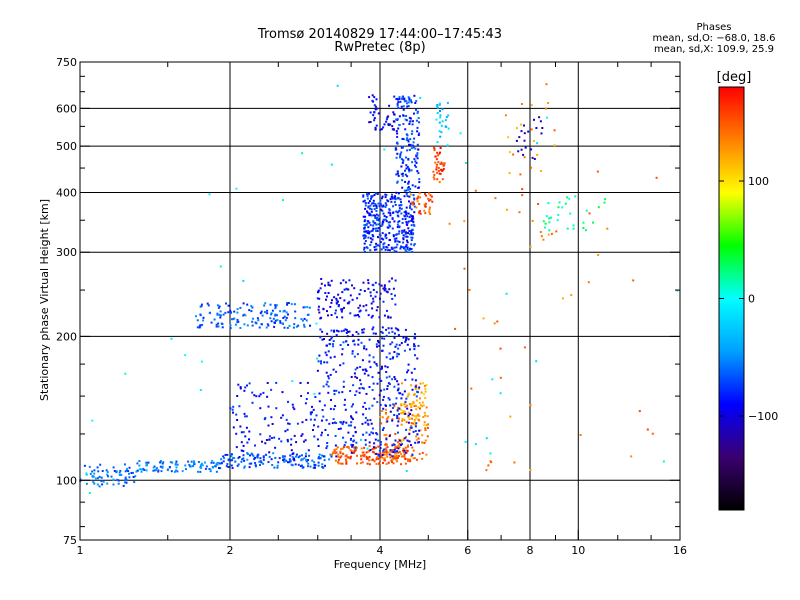 This screenshot has height=600, width=800. Describe the element at coordinates (380, 47) in the screenshot. I see `chart-subtitle: RwPretec (8p)` at that location.